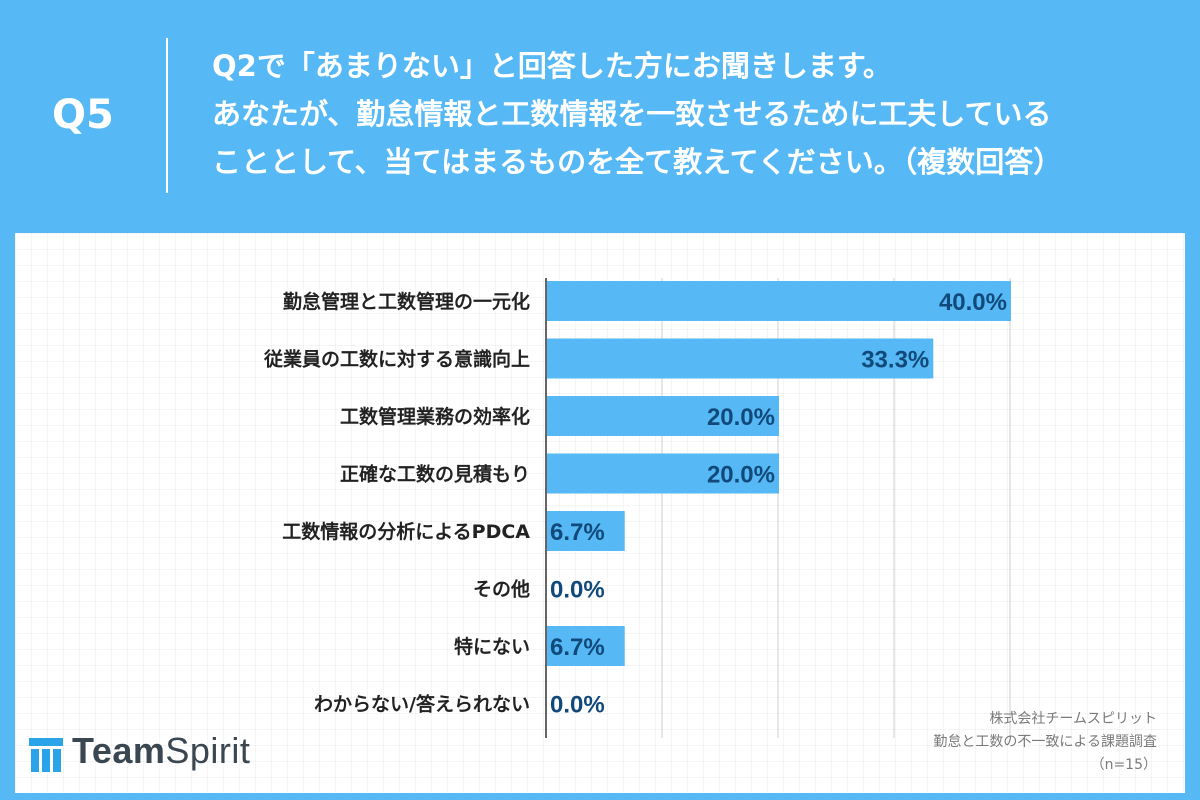  I want to click on category-label: わからない/答えられない, so click(422, 704).